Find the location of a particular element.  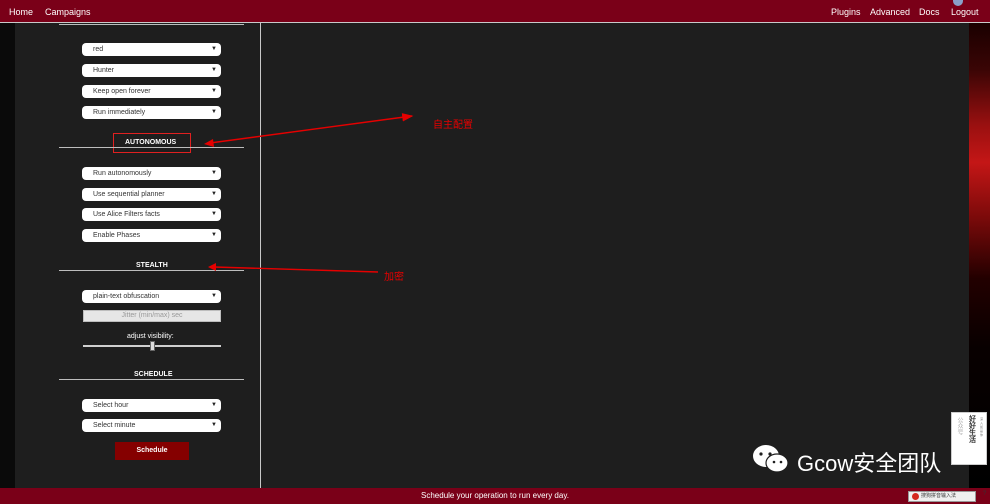

watermark-badge: 公众号 好好生活 深入如是你 is located at coordinates (969, 438).